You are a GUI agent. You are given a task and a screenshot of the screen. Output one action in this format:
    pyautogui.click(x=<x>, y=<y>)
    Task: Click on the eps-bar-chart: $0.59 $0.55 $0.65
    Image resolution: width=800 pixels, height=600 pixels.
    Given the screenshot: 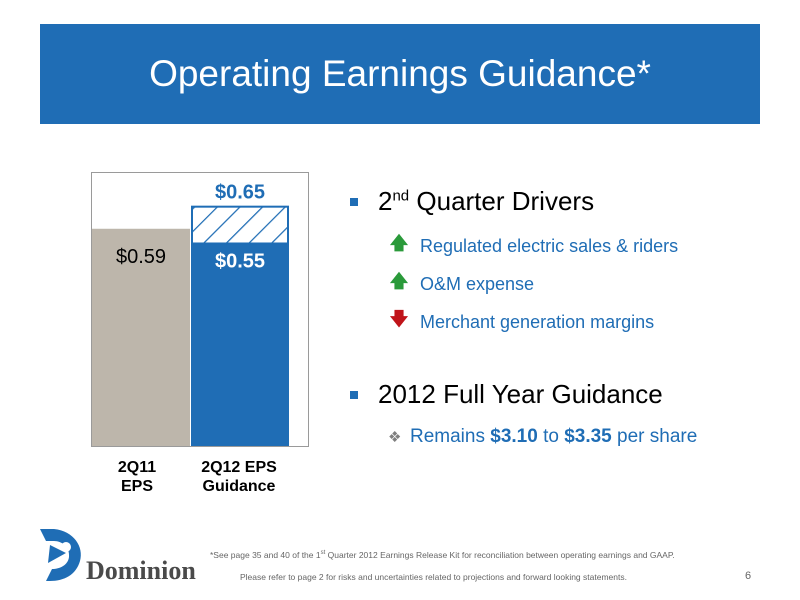 What is the action you would take?
    pyautogui.click(x=190, y=314)
    